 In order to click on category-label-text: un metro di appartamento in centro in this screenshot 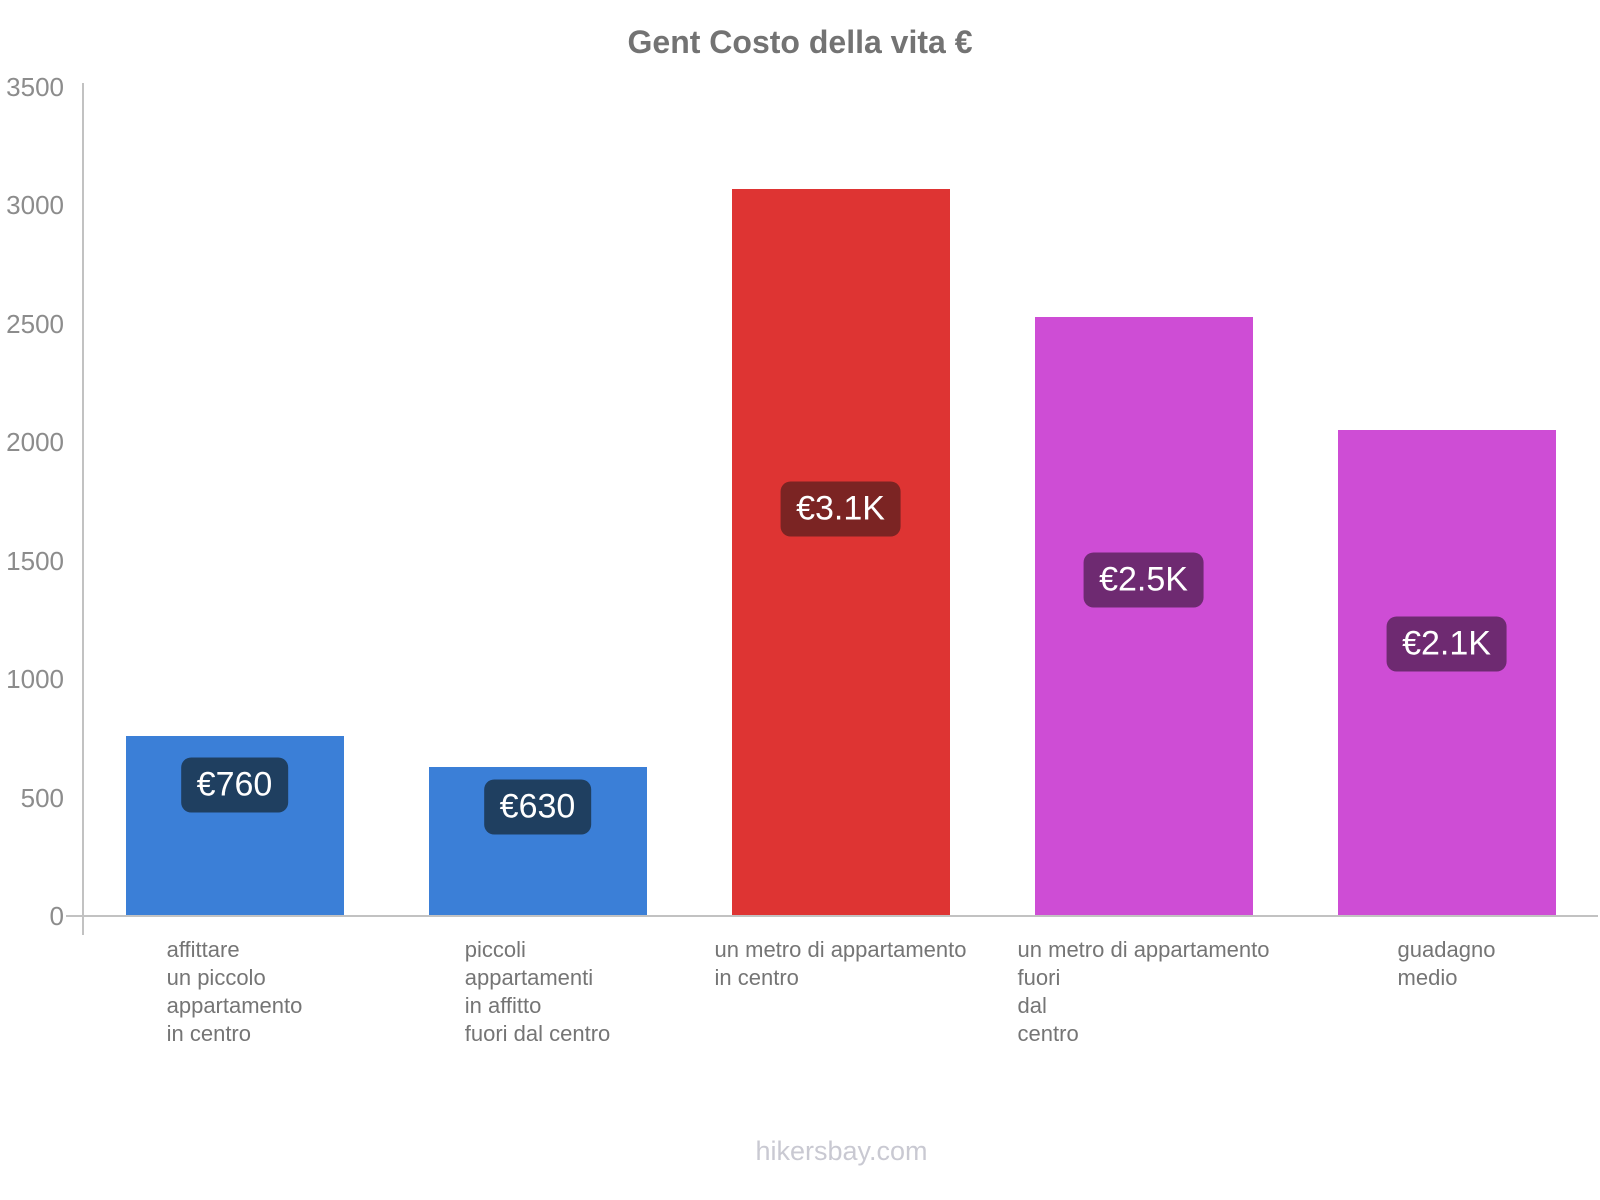, I will do `click(840, 963)`.